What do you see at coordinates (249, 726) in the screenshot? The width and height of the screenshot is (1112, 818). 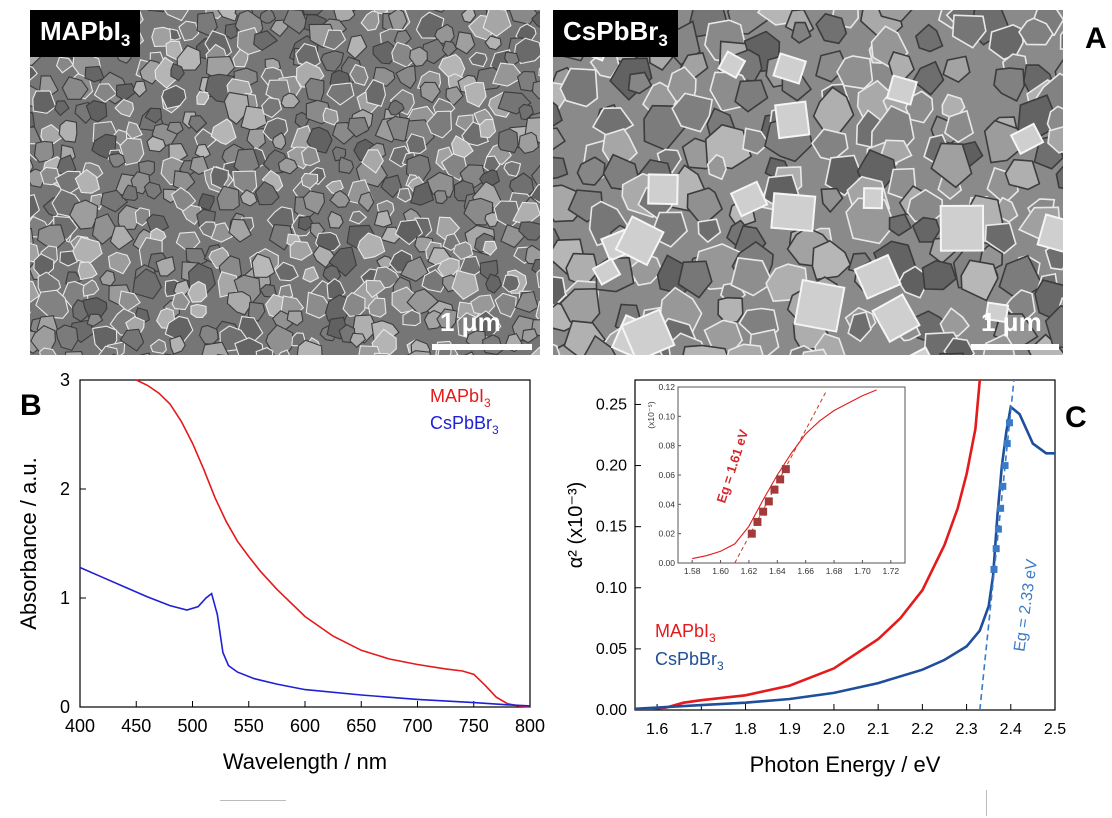 I see `x-tick-label: 550` at bounding box center [249, 726].